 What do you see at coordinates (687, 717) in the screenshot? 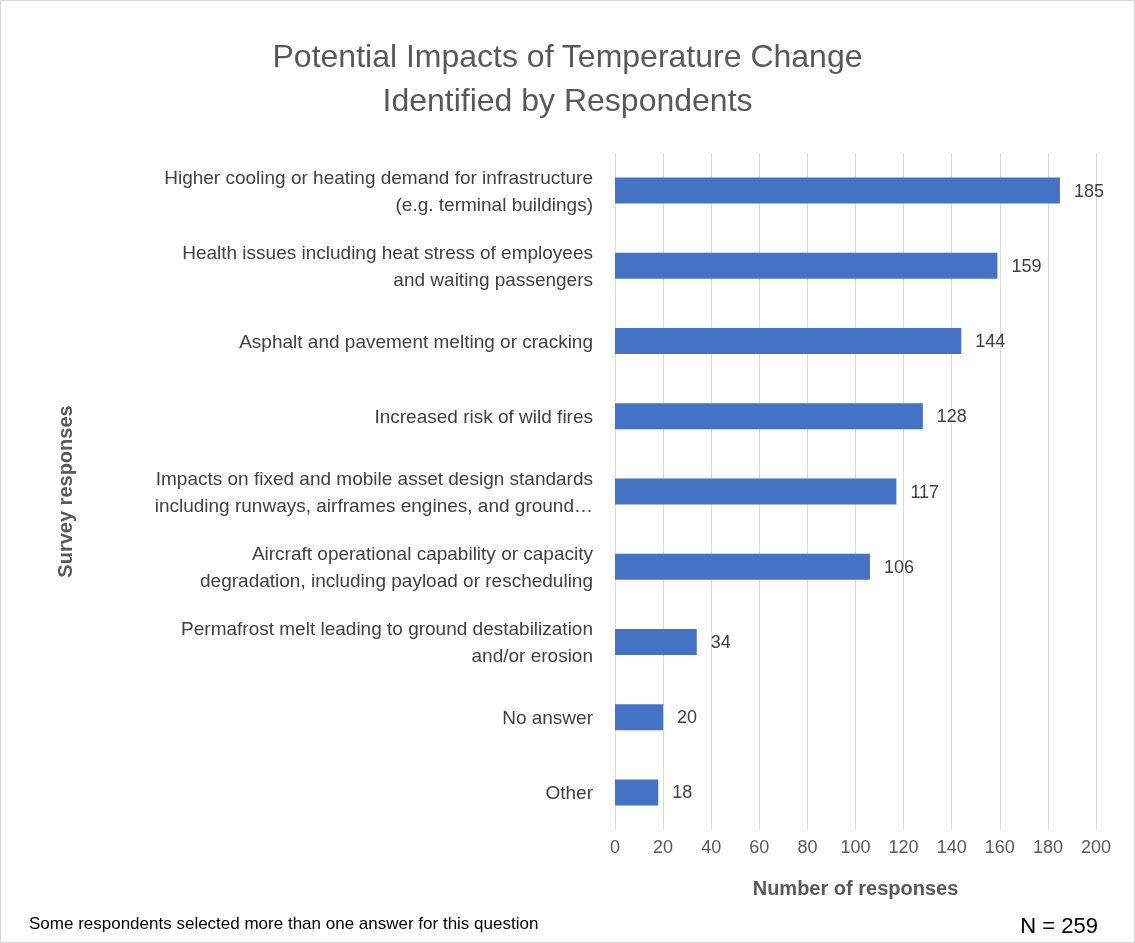
I see `data-label: 20` at bounding box center [687, 717].